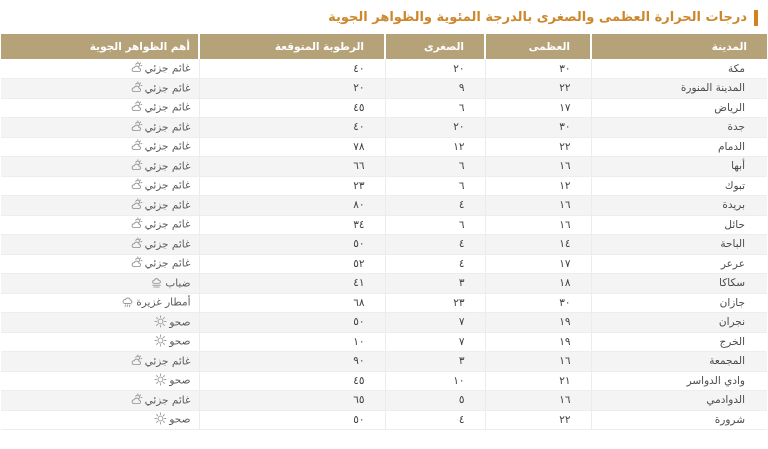  What do you see at coordinates (291, 303) in the screenshot?
I see `humidity-cell: ٦٨` at bounding box center [291, 303].